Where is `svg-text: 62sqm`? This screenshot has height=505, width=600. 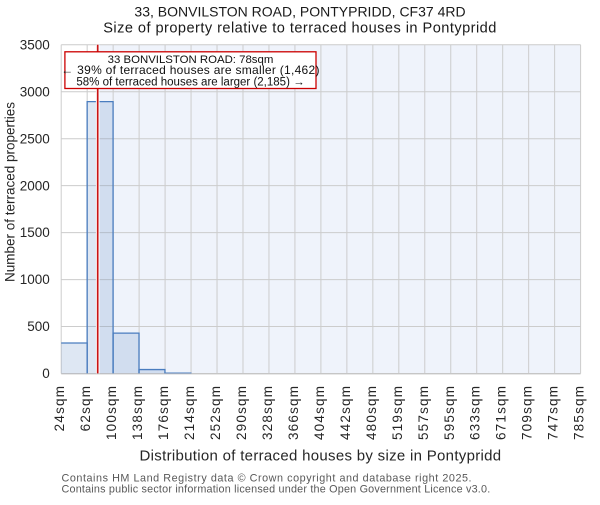
svg-text: 62sqm is located at coordinates (85, 408).